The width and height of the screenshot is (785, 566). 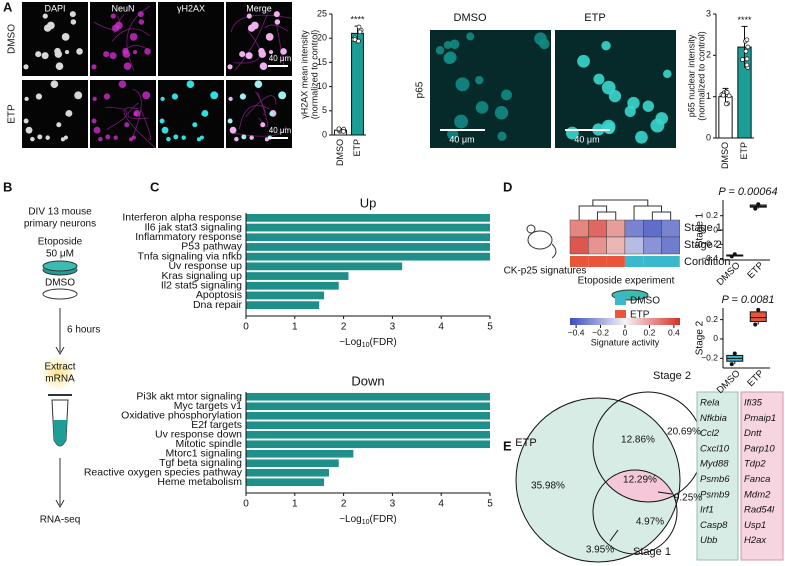 I want to click on marker-label: p65, so click(x=420, y=89).